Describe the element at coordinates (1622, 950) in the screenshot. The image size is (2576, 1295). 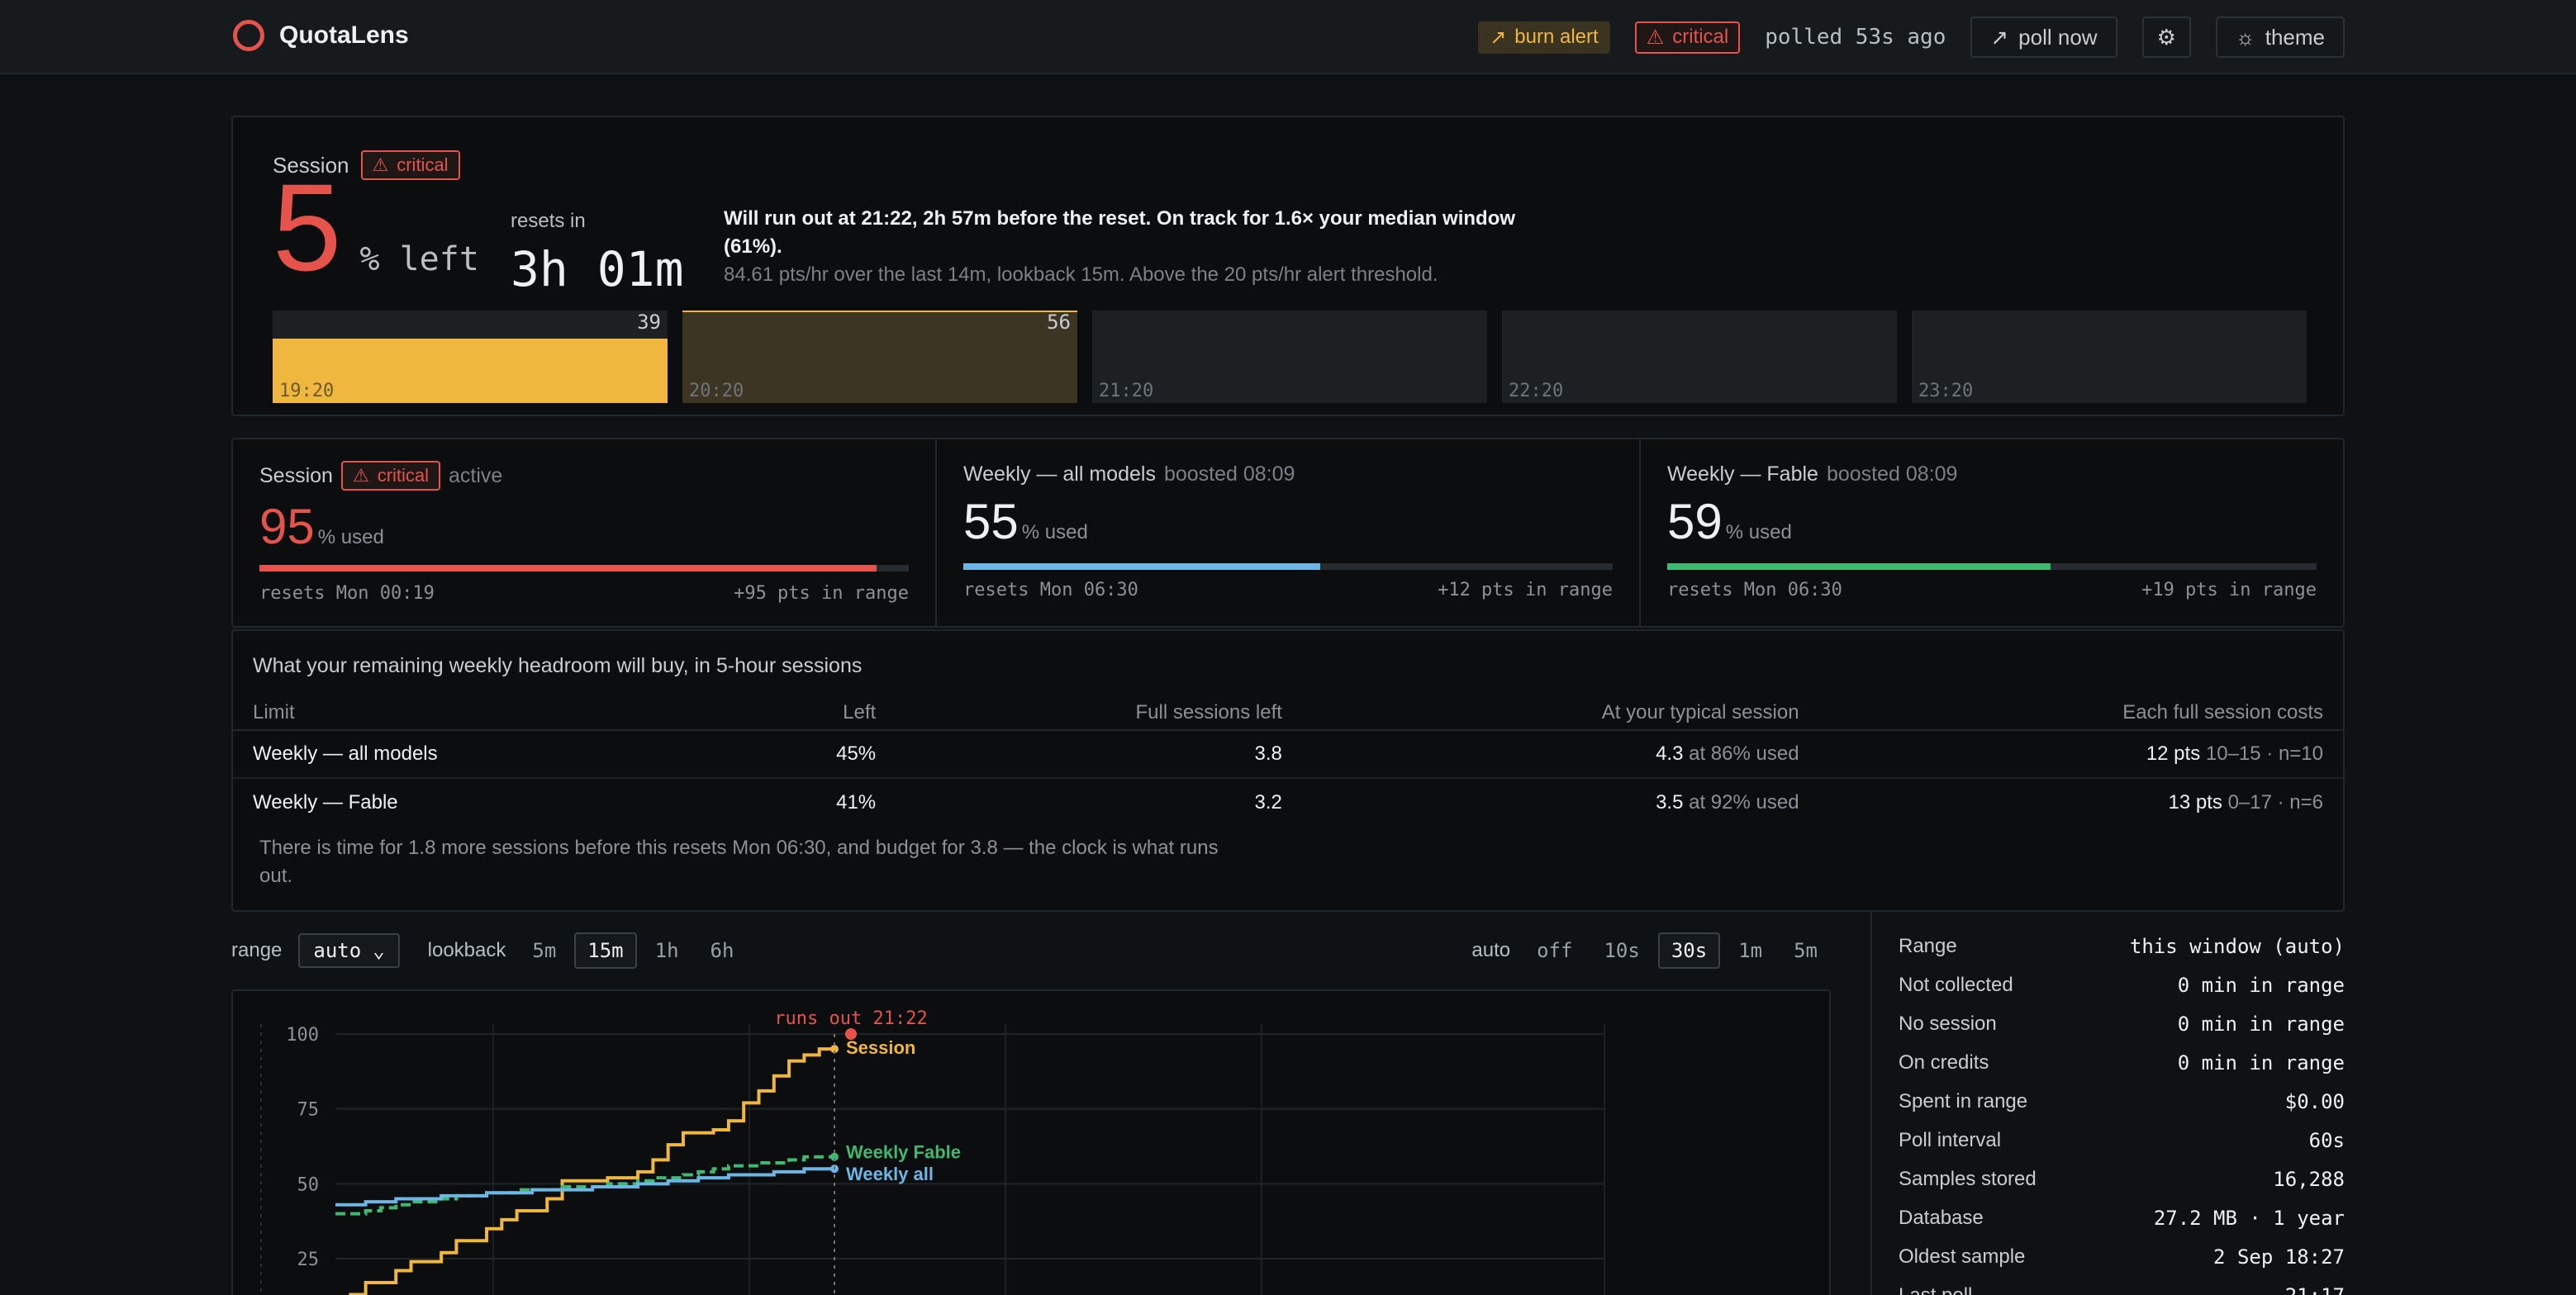
I see `auto-refresh-option: 10s` at that location.